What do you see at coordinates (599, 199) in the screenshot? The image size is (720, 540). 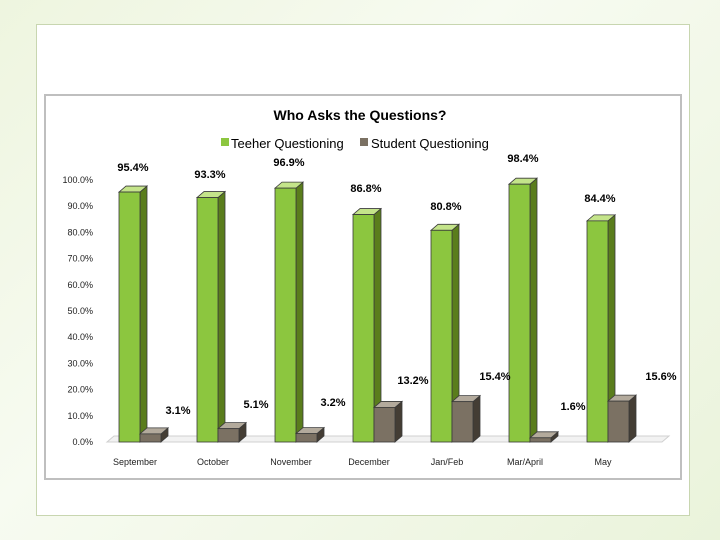 I see `teacher-data-label: 84.4%` at bounding box center [599, 199].